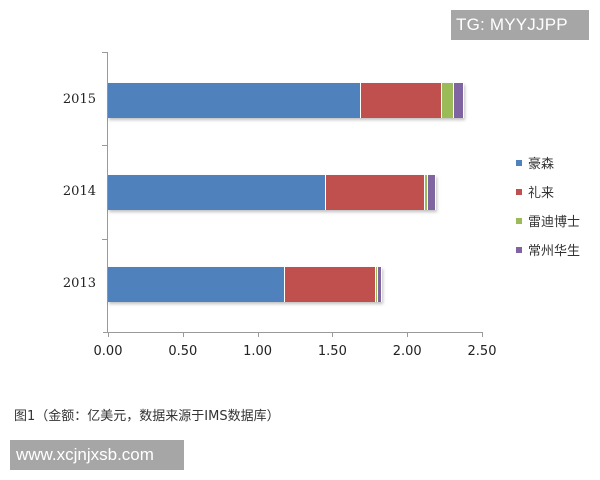  What do you see at coordinates (147, 416) in the screenshot?
I see `figure-caption: 图1（金额：亿美元，数据来源于IMS数据库）` at bounding box center [147, 416].